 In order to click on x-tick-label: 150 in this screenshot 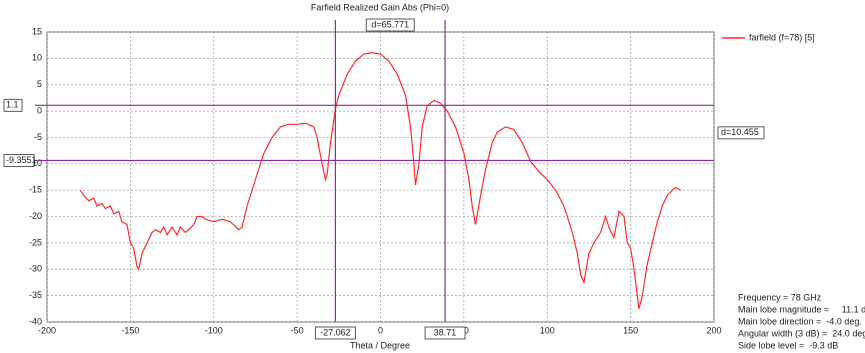, I will do `click(630, 330)`.